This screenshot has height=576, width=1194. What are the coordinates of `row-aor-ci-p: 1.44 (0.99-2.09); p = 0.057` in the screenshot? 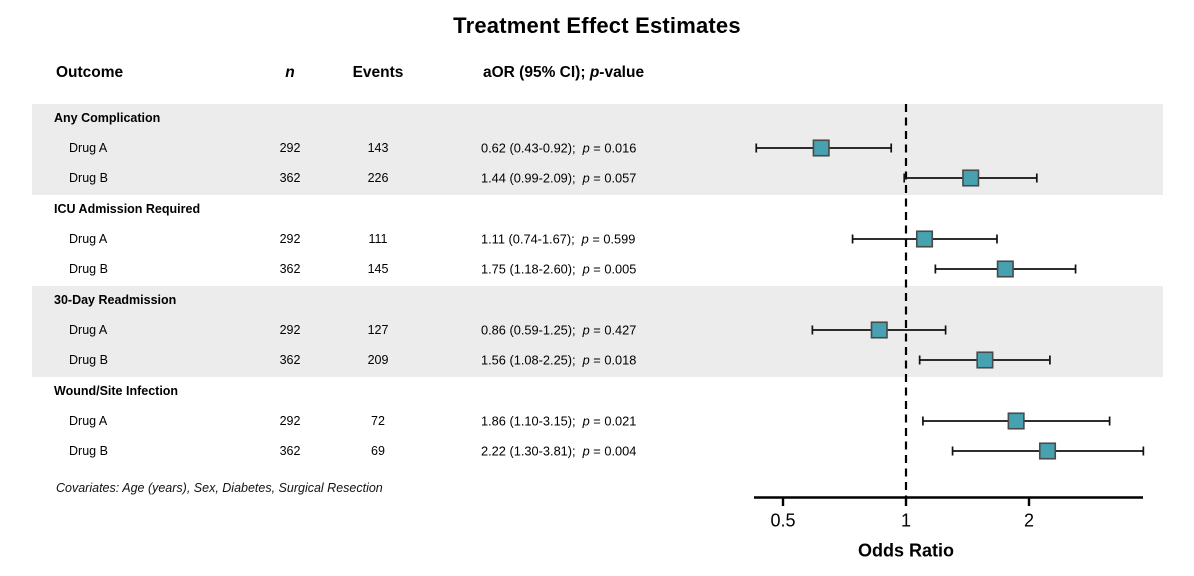 It's located at (558, 178).